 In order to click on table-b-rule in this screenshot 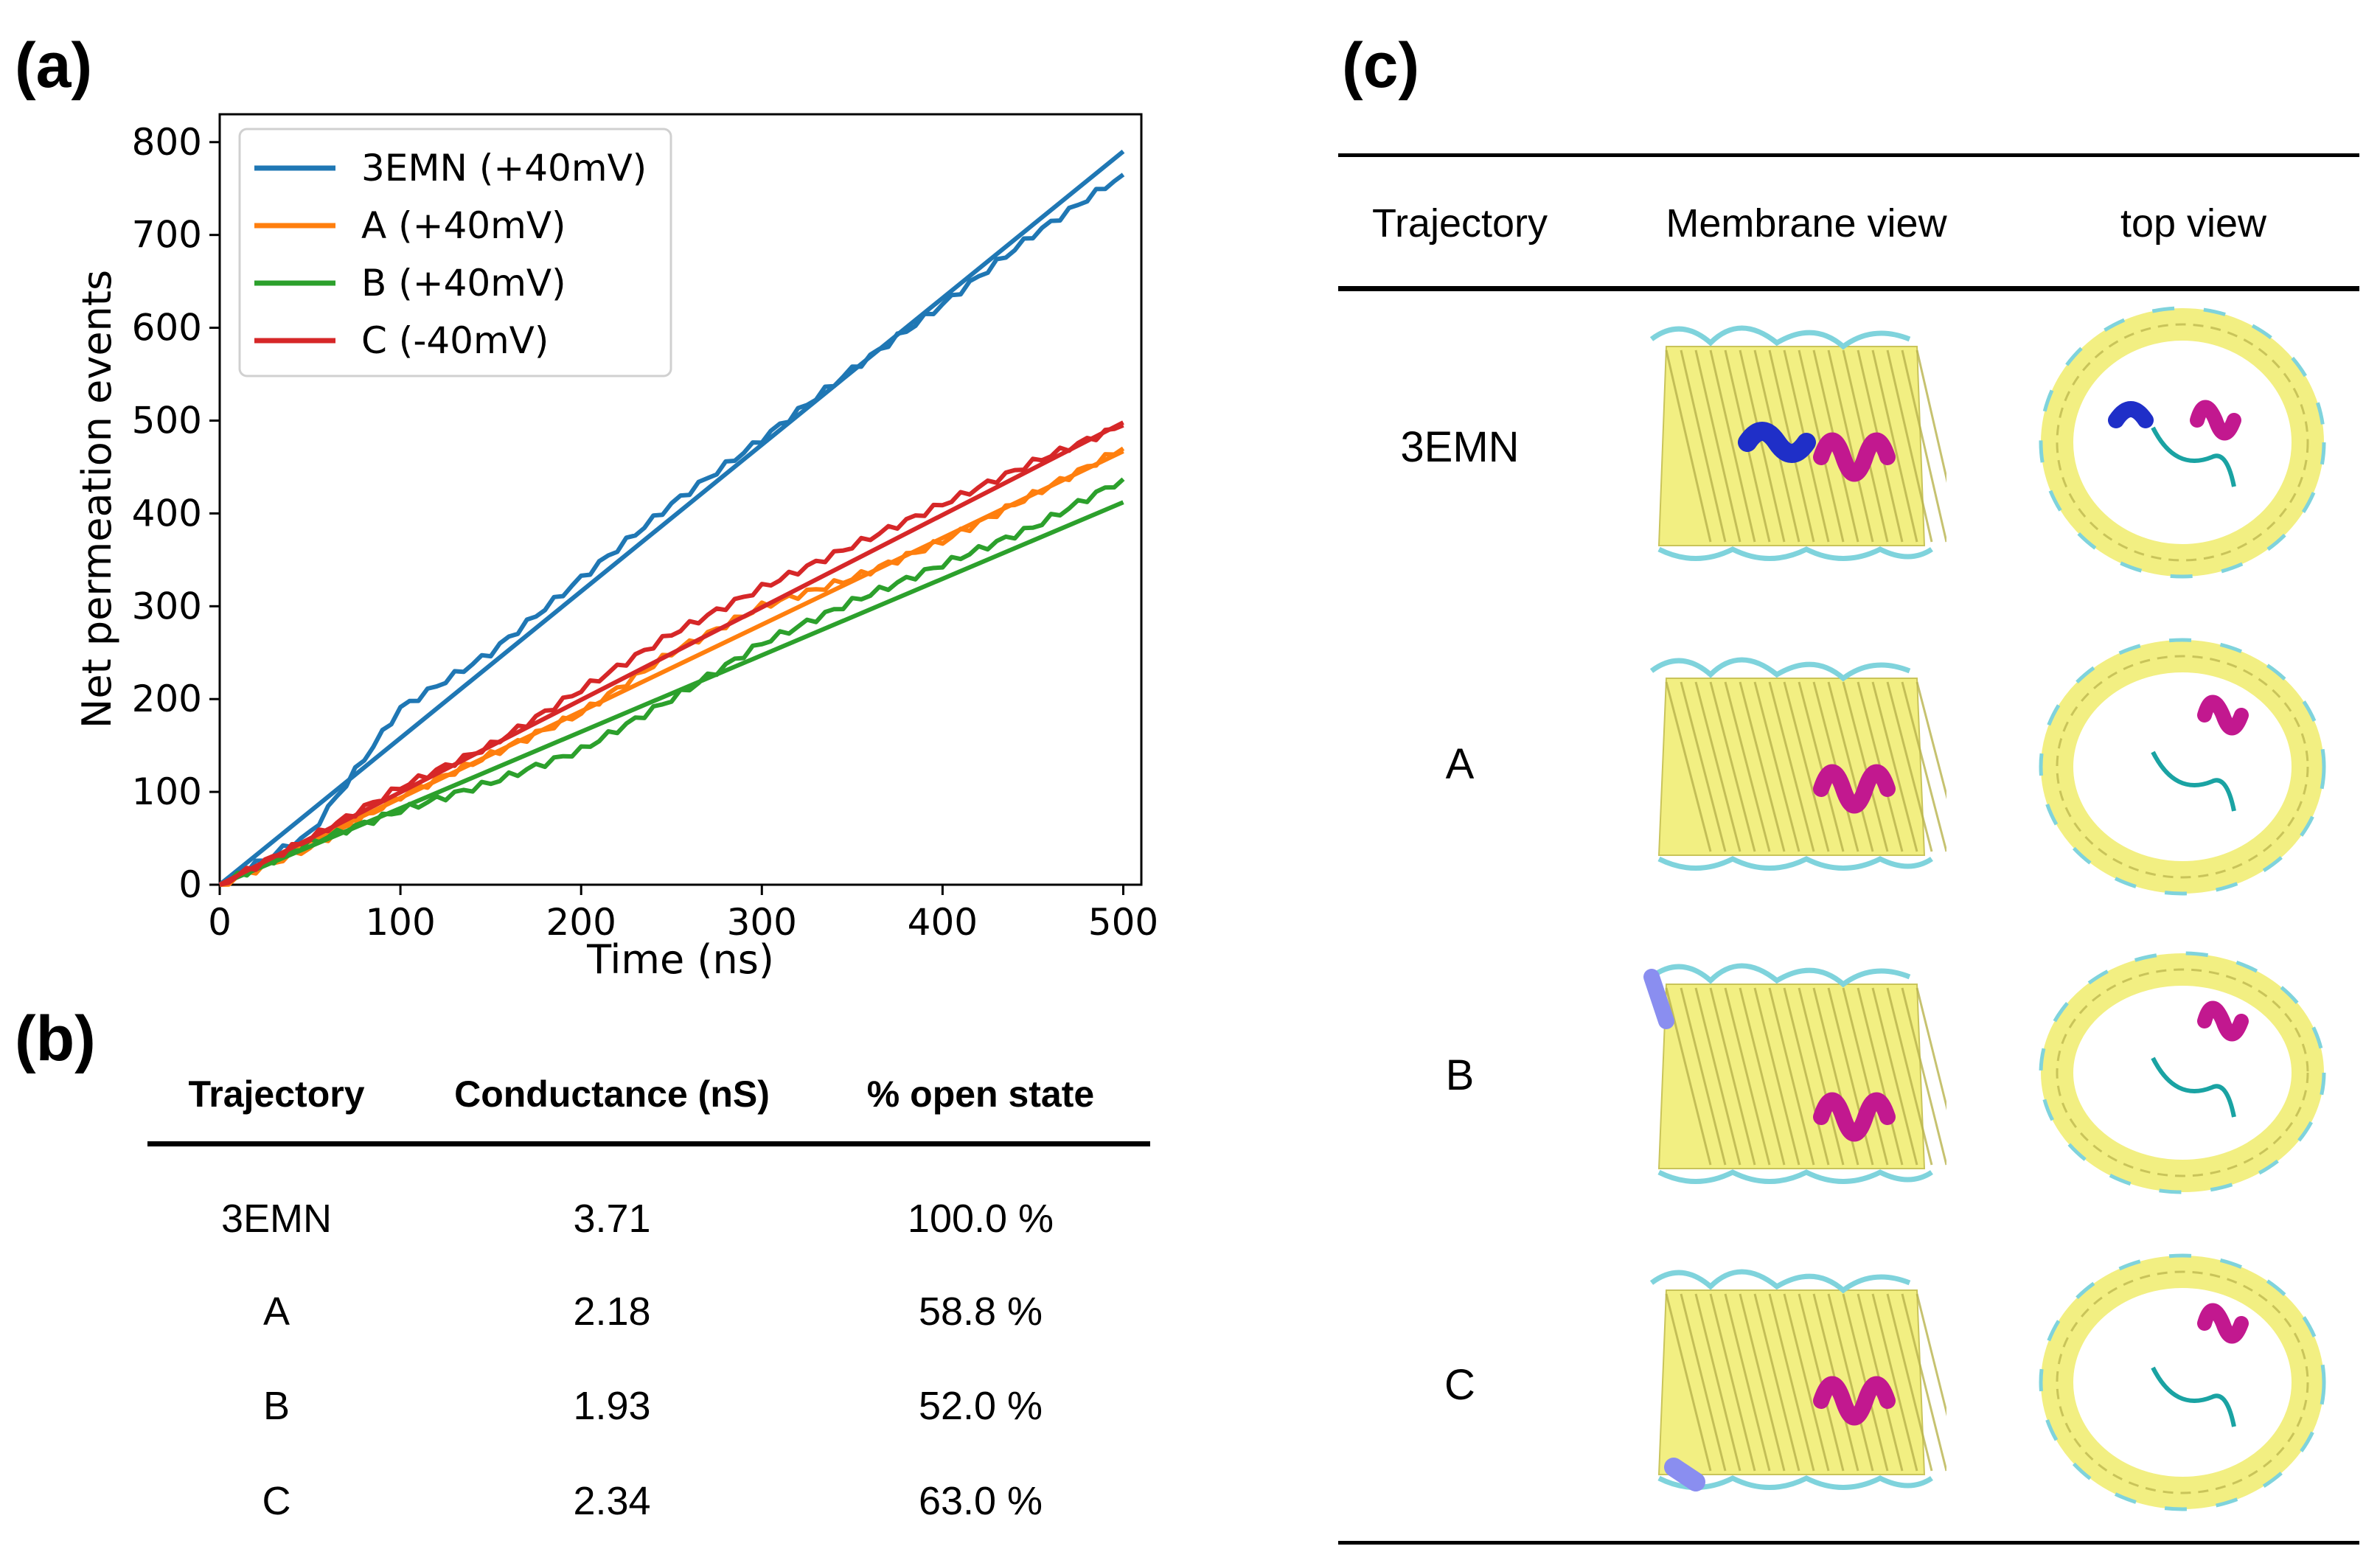, I will do `click(648, 1143)`.